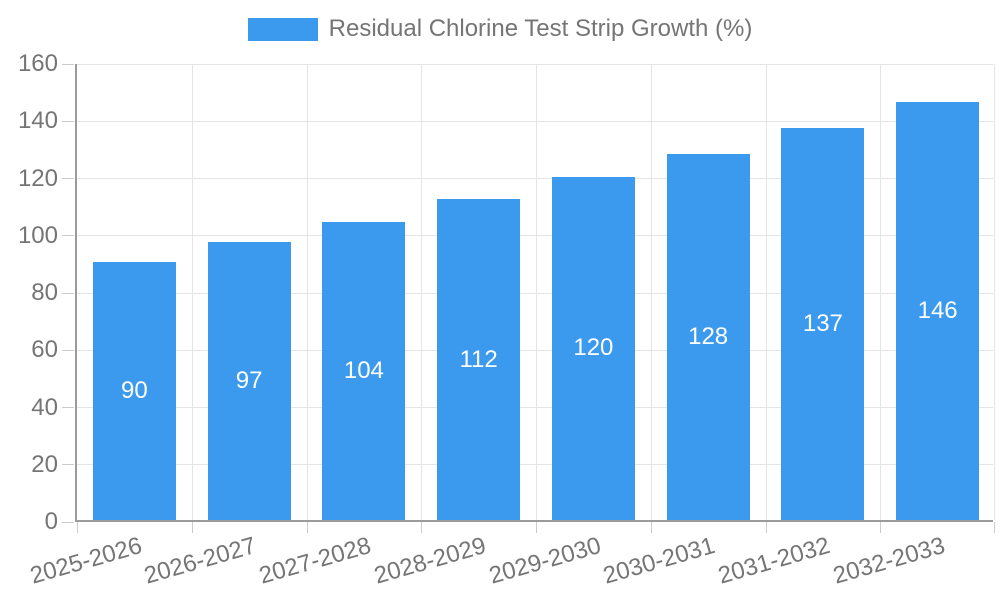  I want to click on bar: 120, so click(593, 348).